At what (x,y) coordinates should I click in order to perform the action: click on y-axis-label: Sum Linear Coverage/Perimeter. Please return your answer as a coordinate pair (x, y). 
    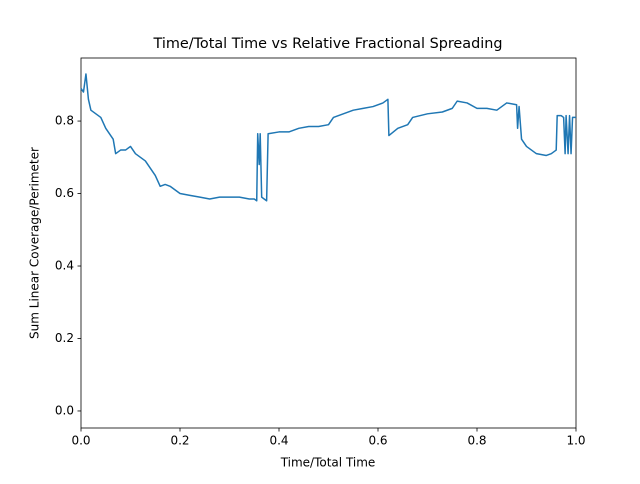
    Looking at the image, I should click on (35, 243).